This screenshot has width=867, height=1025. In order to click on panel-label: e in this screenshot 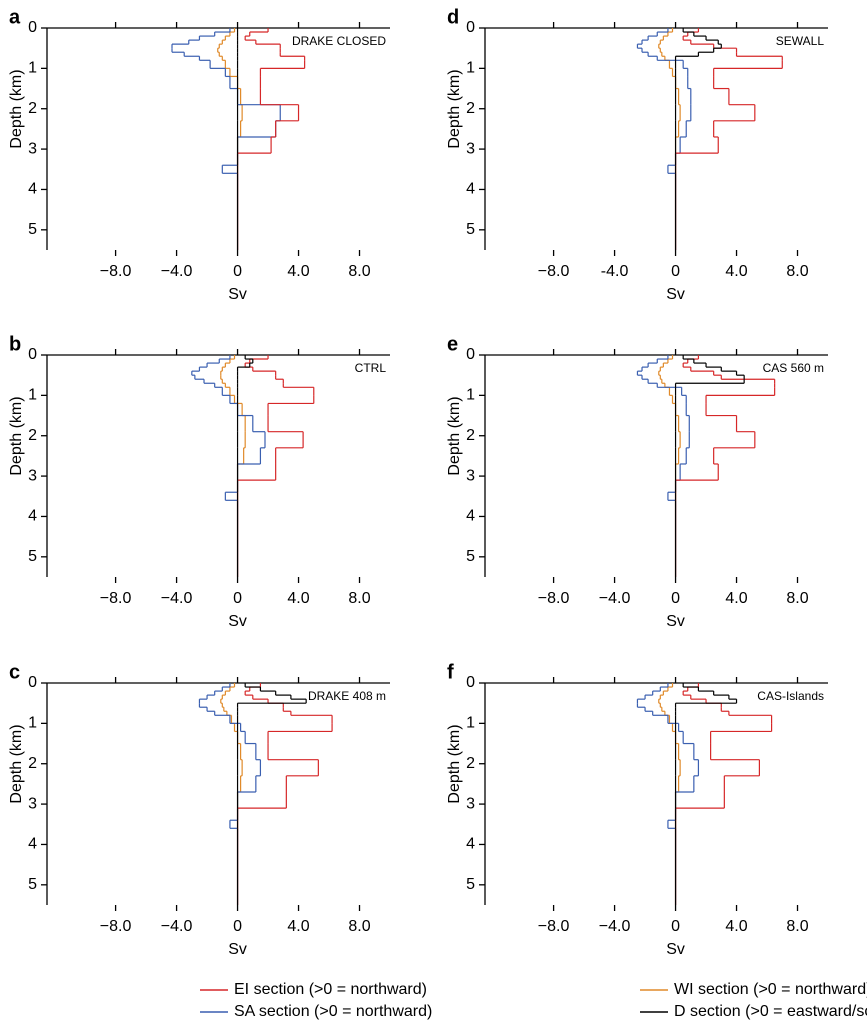, I will do `click(452, 344)`.